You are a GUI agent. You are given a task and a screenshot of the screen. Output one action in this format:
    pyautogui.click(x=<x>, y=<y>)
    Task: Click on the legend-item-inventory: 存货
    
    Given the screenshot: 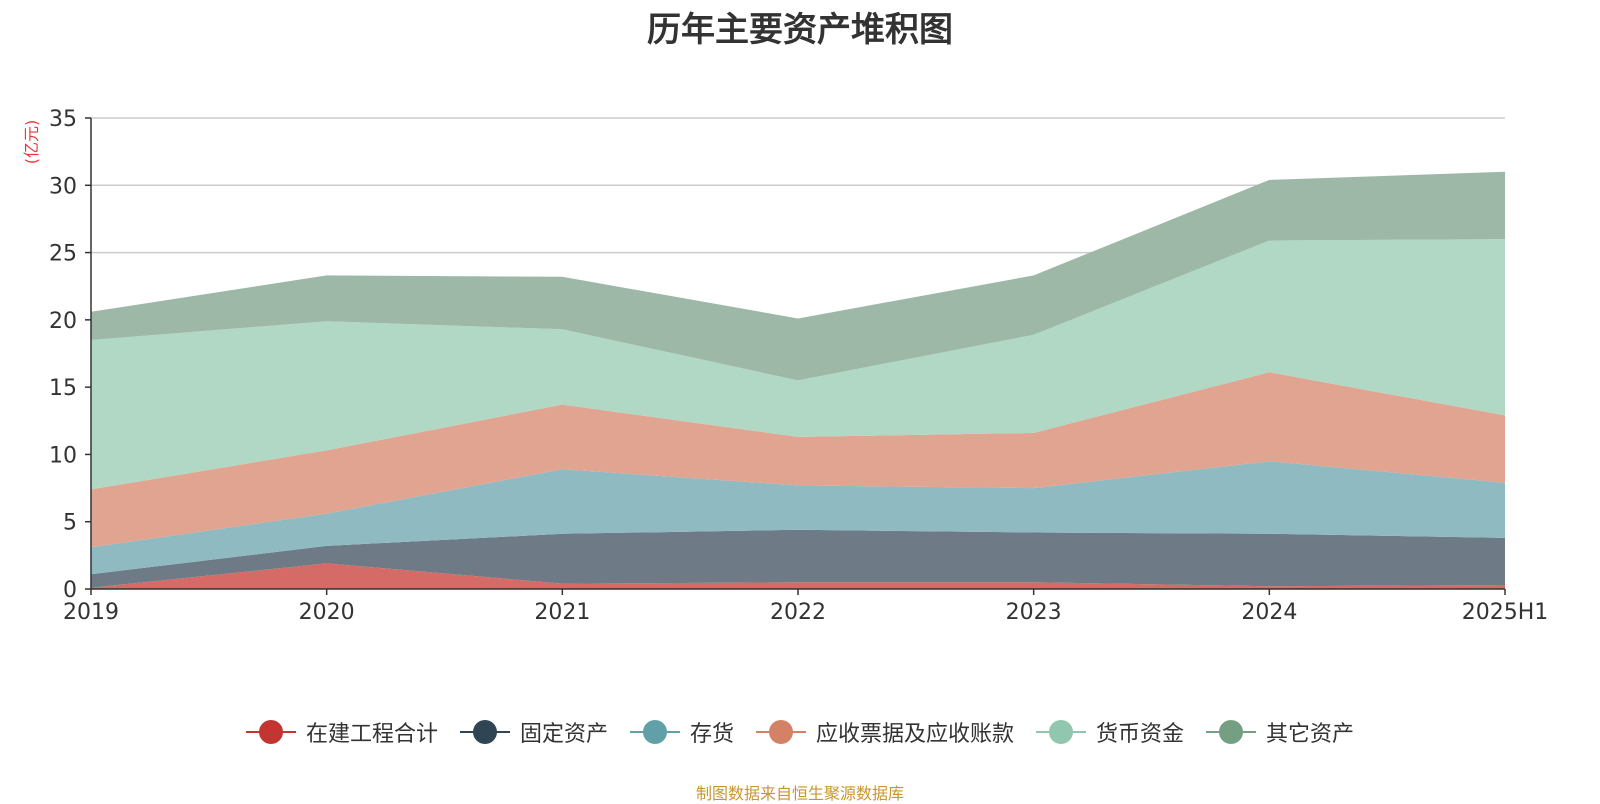 What is the action you would take?
    pyautogui.click(x=681, y=732)
    